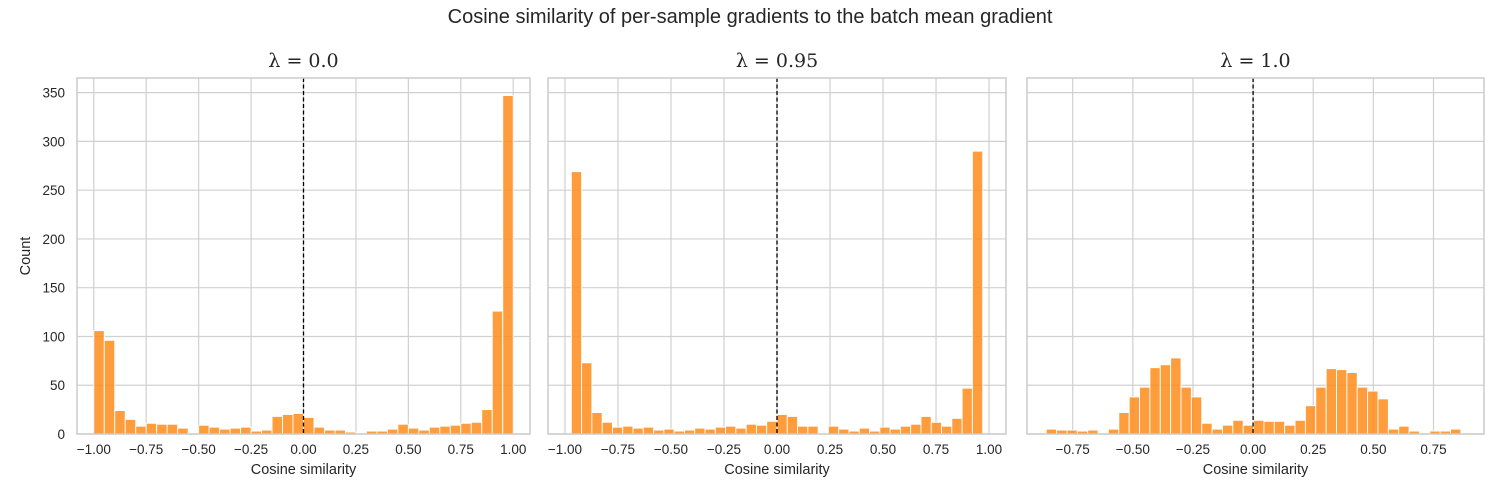 The height and width of the screenshot is (500, 1500). I want to click on y-tick-label: 50, so click(57, 385).